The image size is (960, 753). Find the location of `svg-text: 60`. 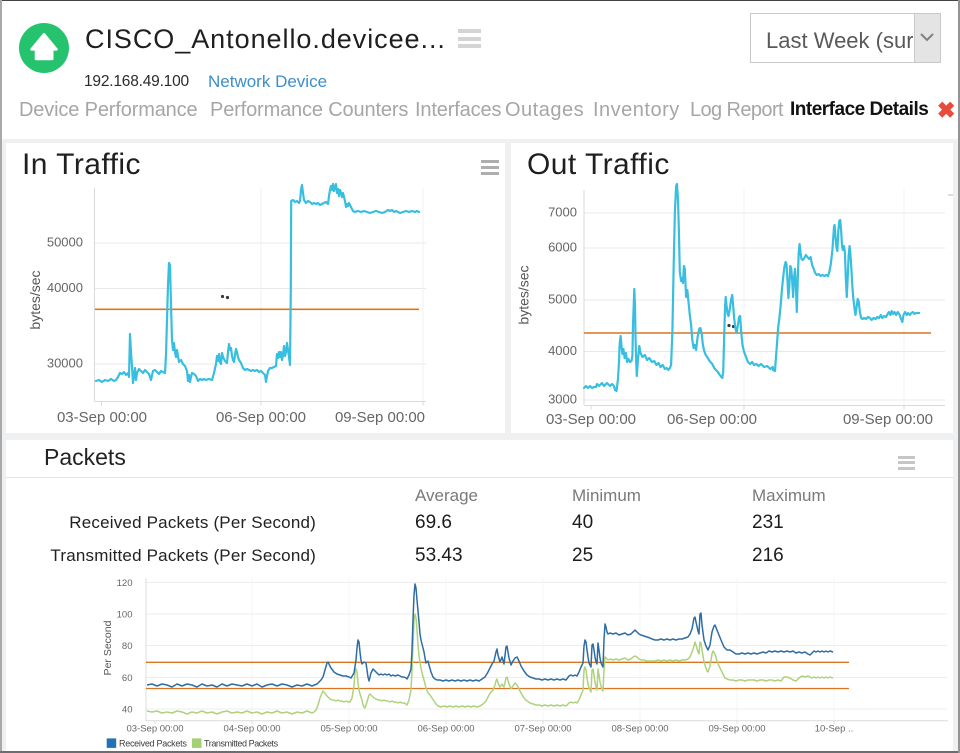

svg-text: 60 is located at coordinates (127, 678).